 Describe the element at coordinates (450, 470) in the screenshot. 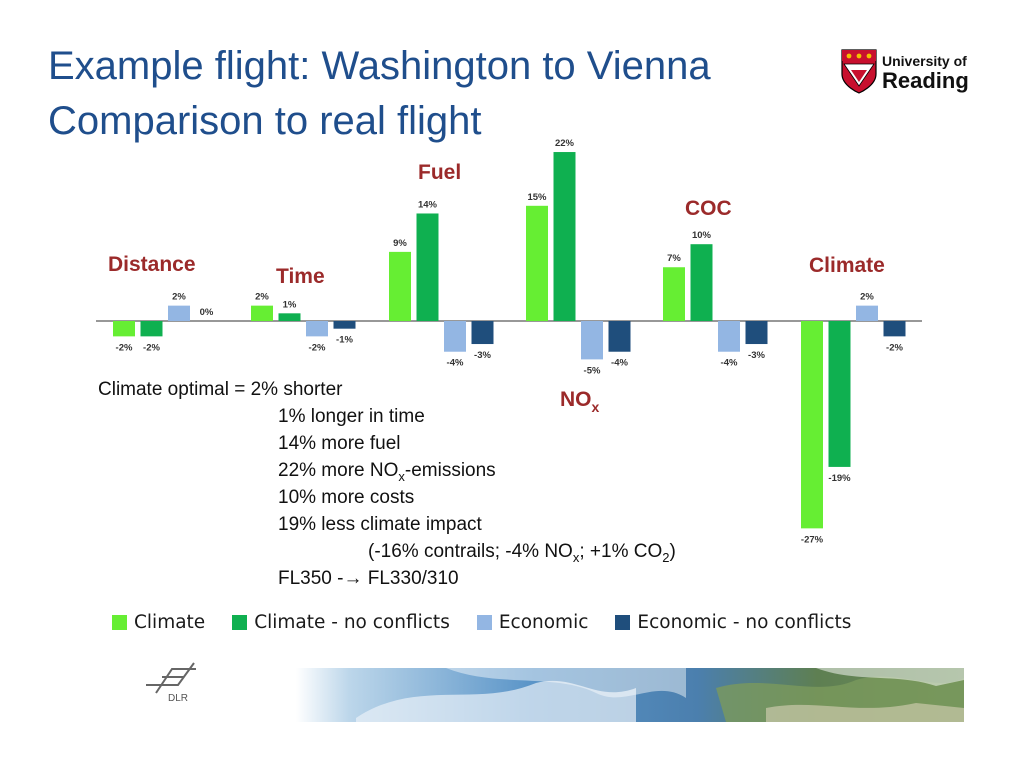

I see `summary-nox-post: -emissions` at that location.